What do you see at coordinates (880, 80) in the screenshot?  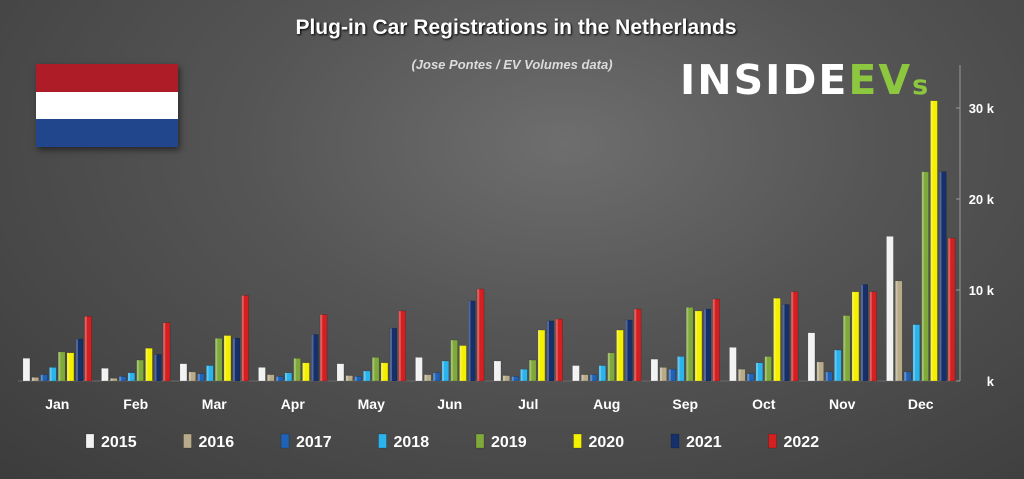 I see `logo-text-green: EV` at bounding box center [880, 80].